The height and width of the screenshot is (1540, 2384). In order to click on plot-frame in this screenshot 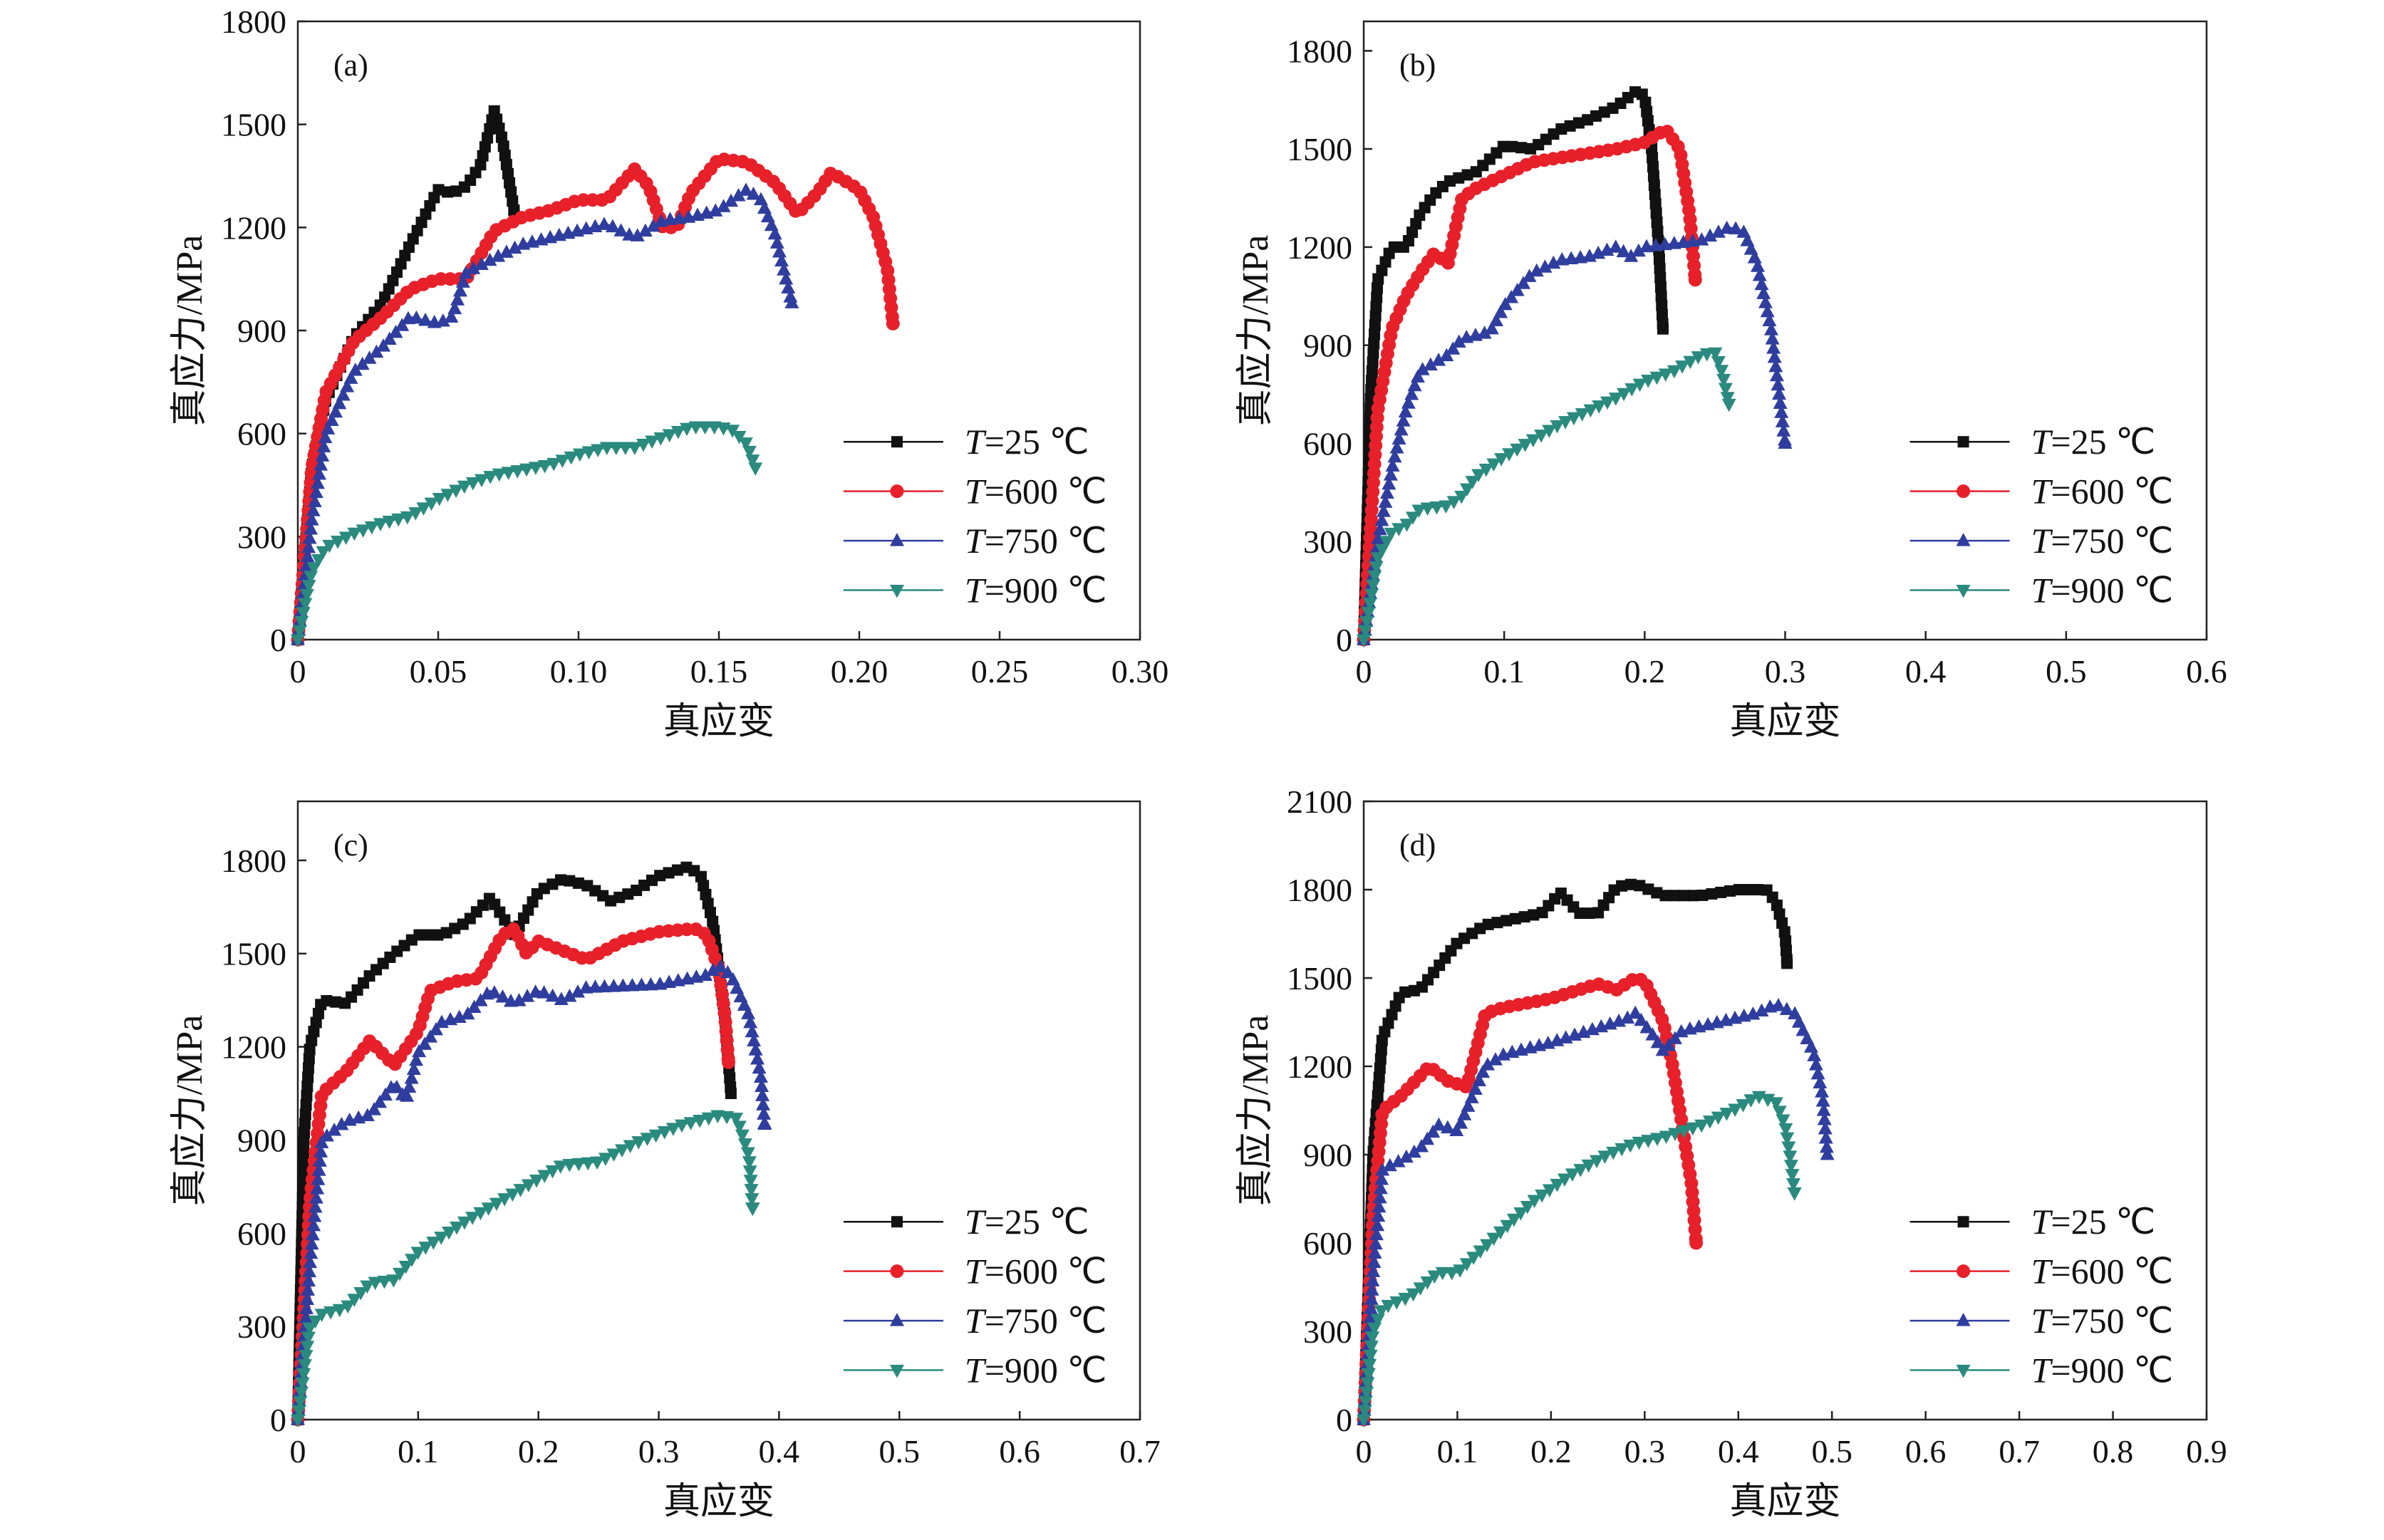, I will do `click(1785, 1111)`.